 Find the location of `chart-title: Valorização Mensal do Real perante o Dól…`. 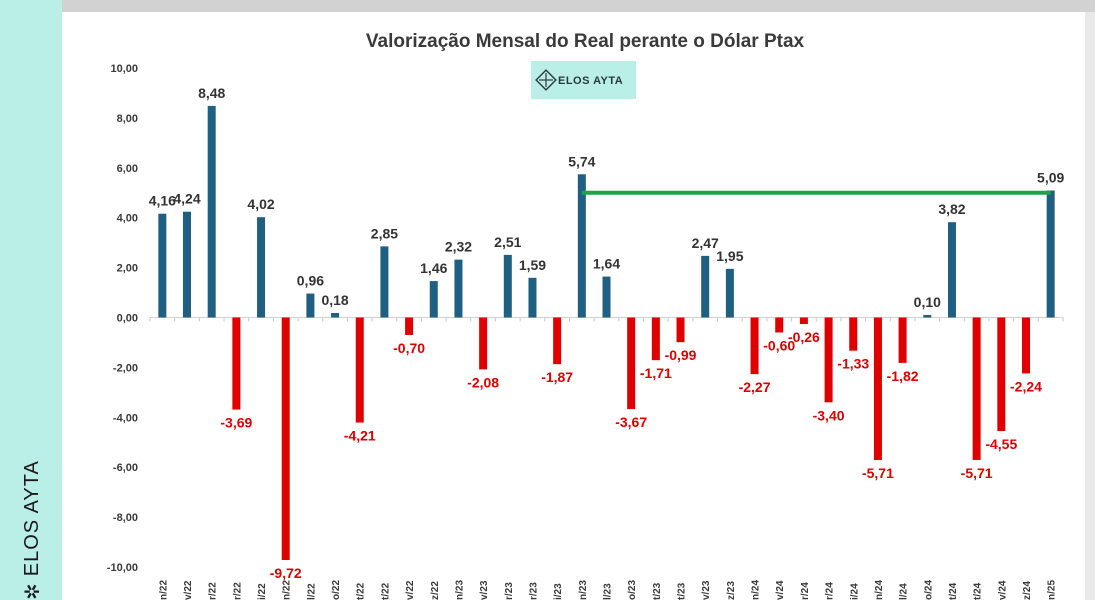

chart-title: Valorização Mensal do Real perante o Dól… is located at coordinates (585, 41).